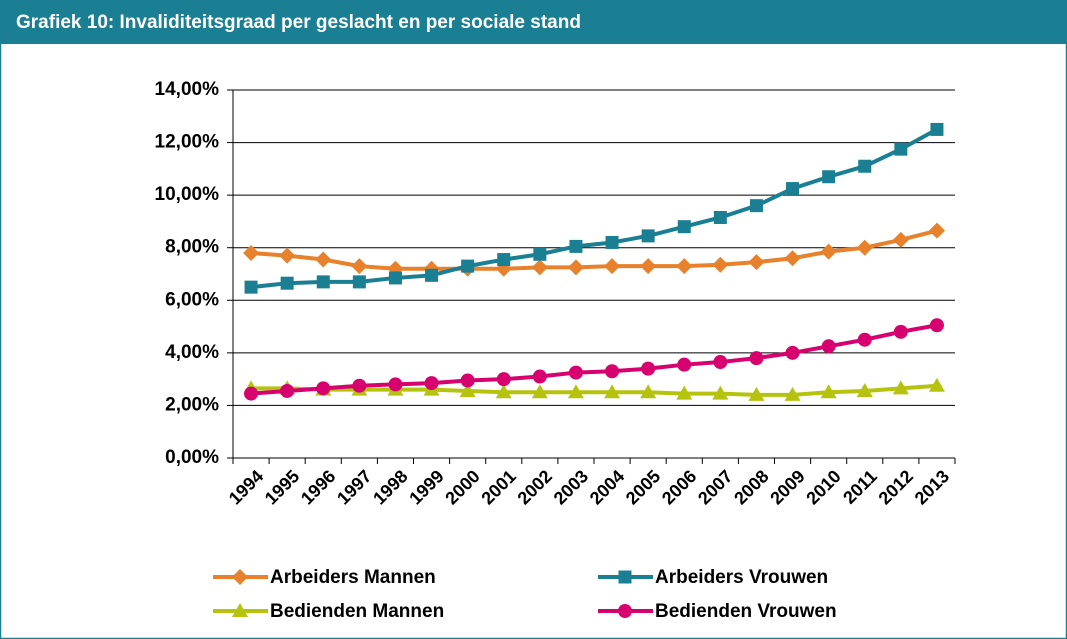 The width and height of the screenshot is (1067, 639). What do you see at coordinates (192, 247) in the screenshot?
I see `y-tick-label: 8,00%` at bounding box center [192, 247].